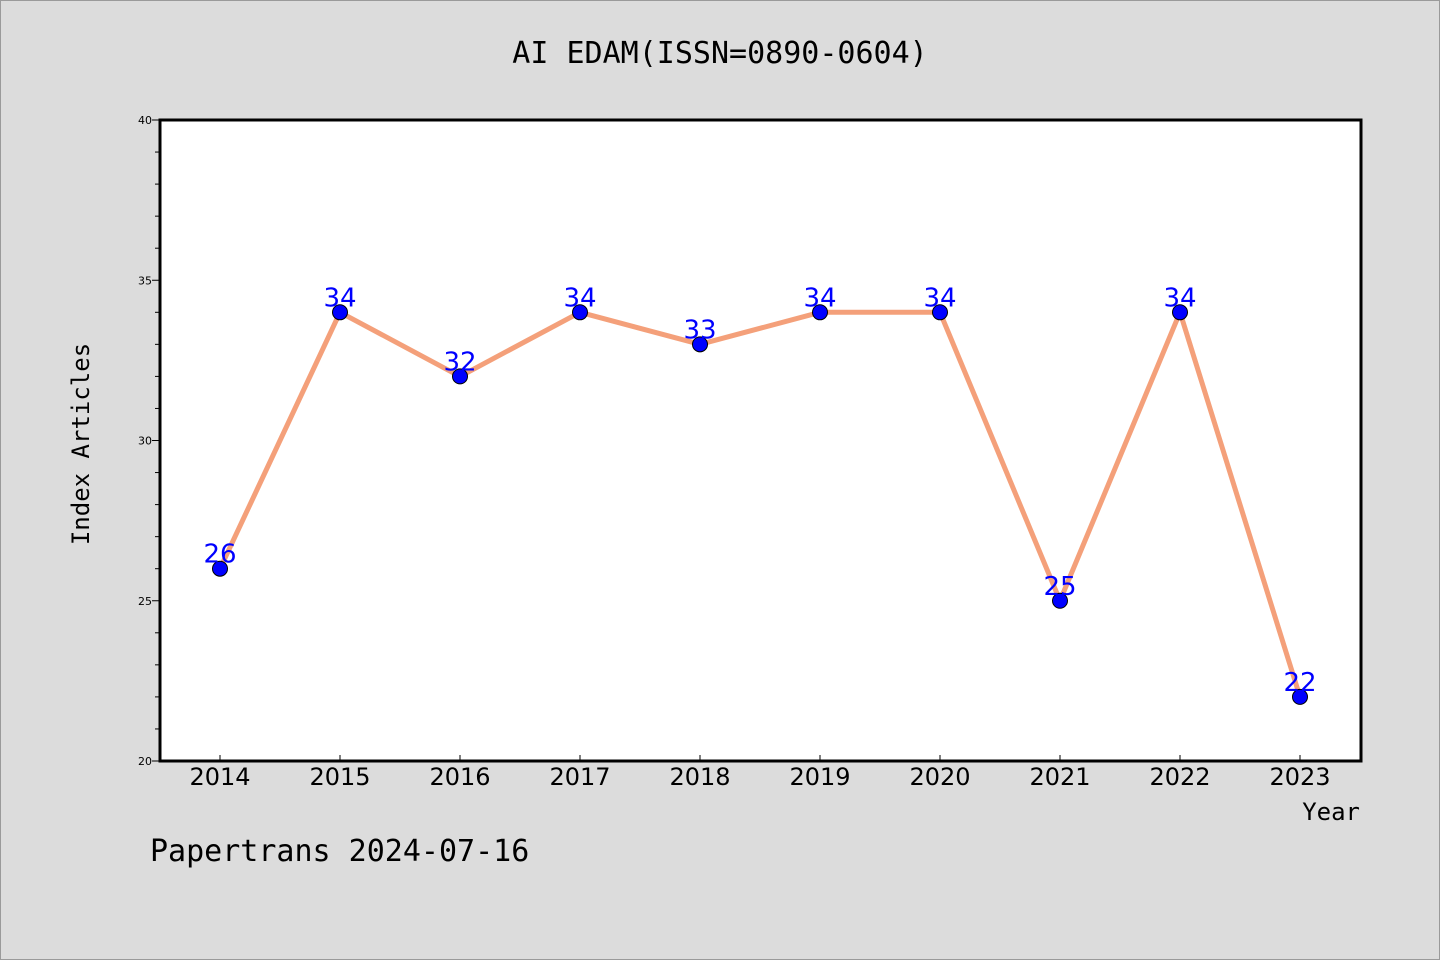  I want to click on data-label: 26, so click(219, 555).